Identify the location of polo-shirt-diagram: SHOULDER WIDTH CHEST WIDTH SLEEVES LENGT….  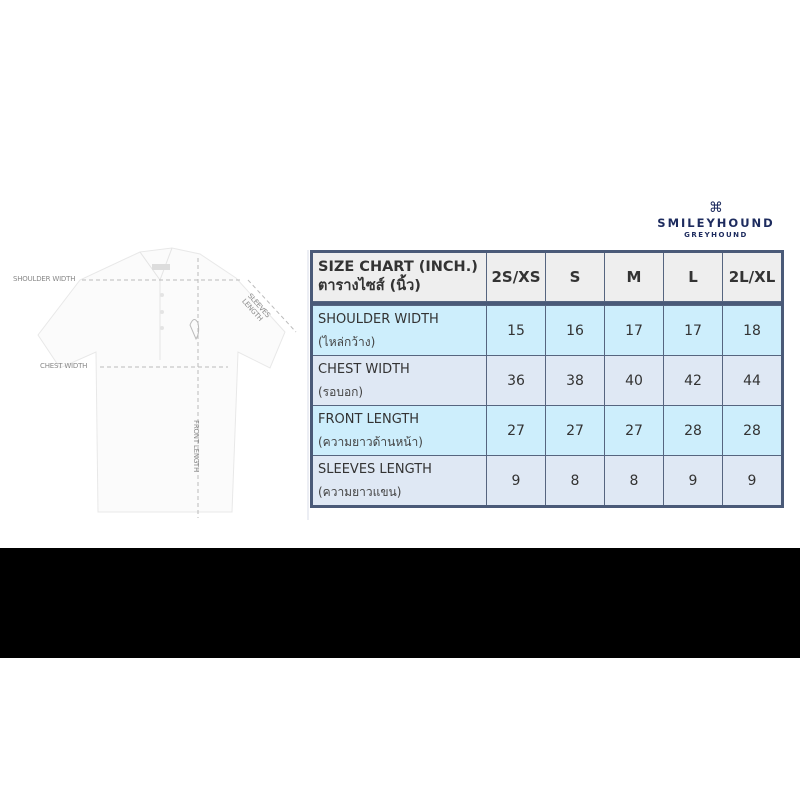
(155, 385).